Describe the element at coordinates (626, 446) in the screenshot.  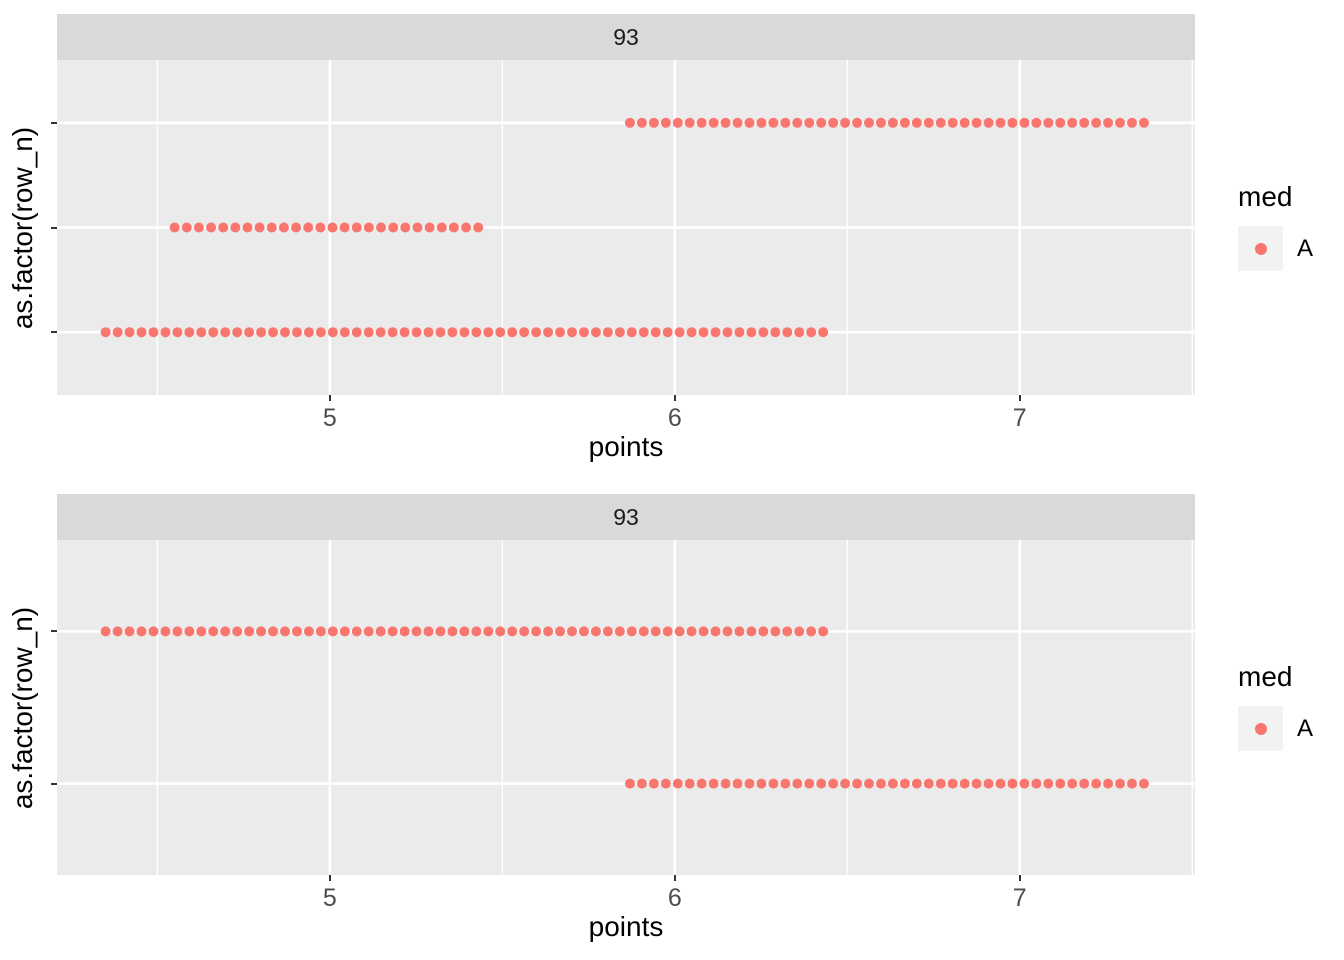
I see `x-axis-title: points` at that location.